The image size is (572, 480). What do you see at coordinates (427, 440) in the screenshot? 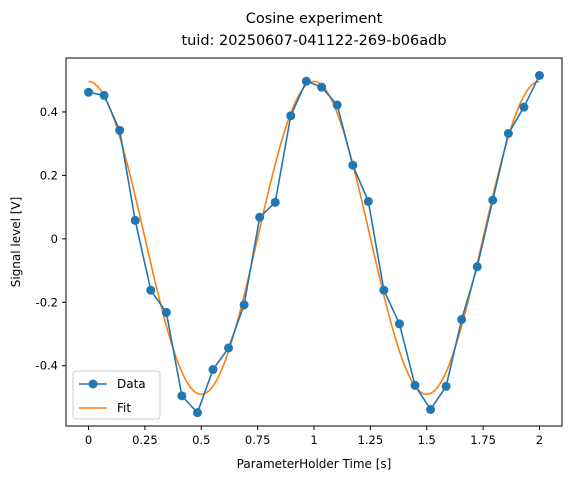
I see `x-tick-label: 1.5` at bounding box center [427, 440].